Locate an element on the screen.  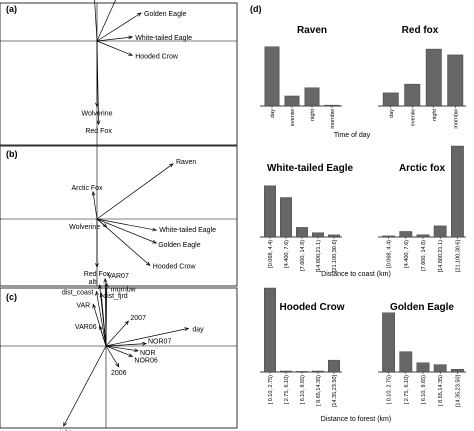
biplot-c-arrow-dist-fjrd is located at coordinates (103, 320).